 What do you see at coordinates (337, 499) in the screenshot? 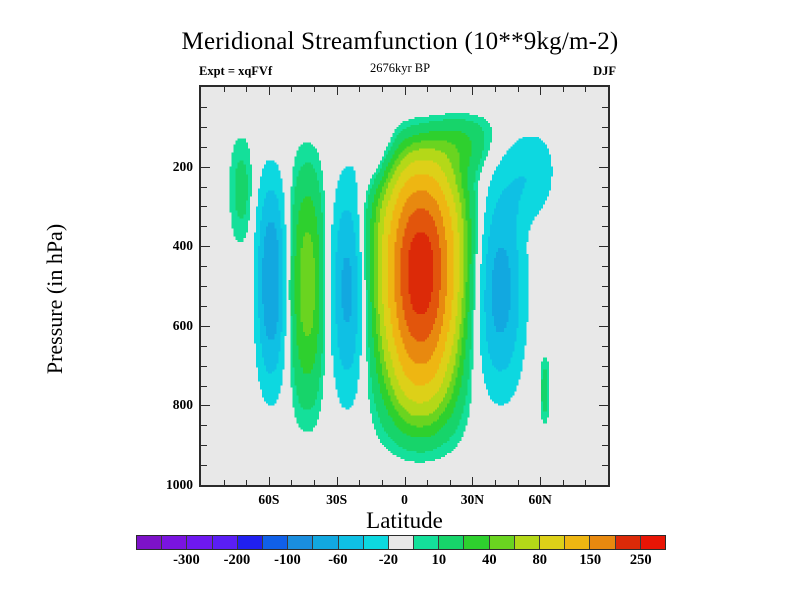
I see `x-axis-tick-label: 30S` at bounding box center [337, 499].